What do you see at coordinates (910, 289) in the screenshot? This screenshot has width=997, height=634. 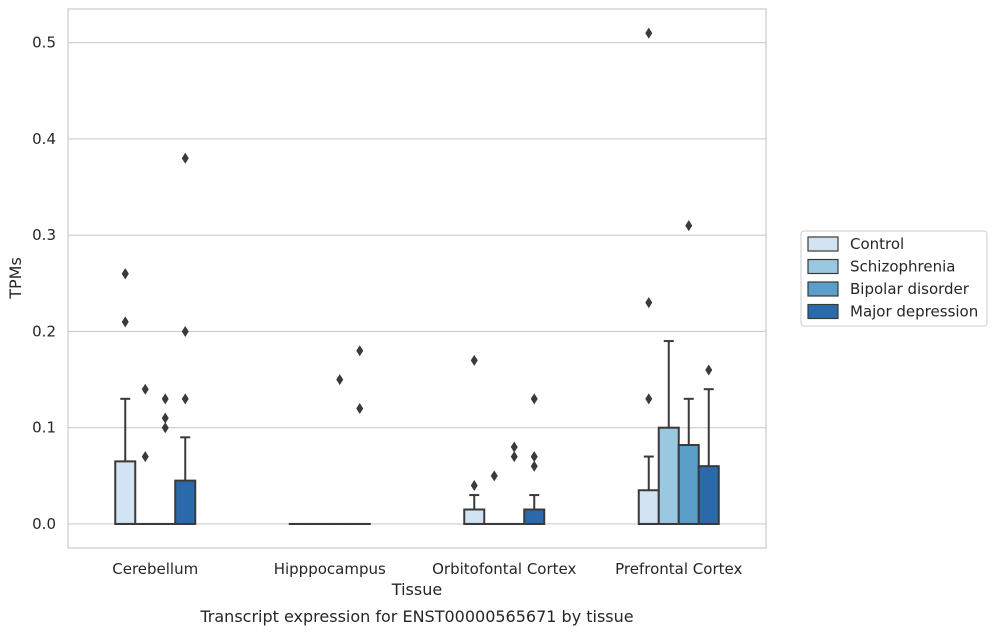 I see `legend-label: Bipolar disorder` at bounding box center [910, 289].